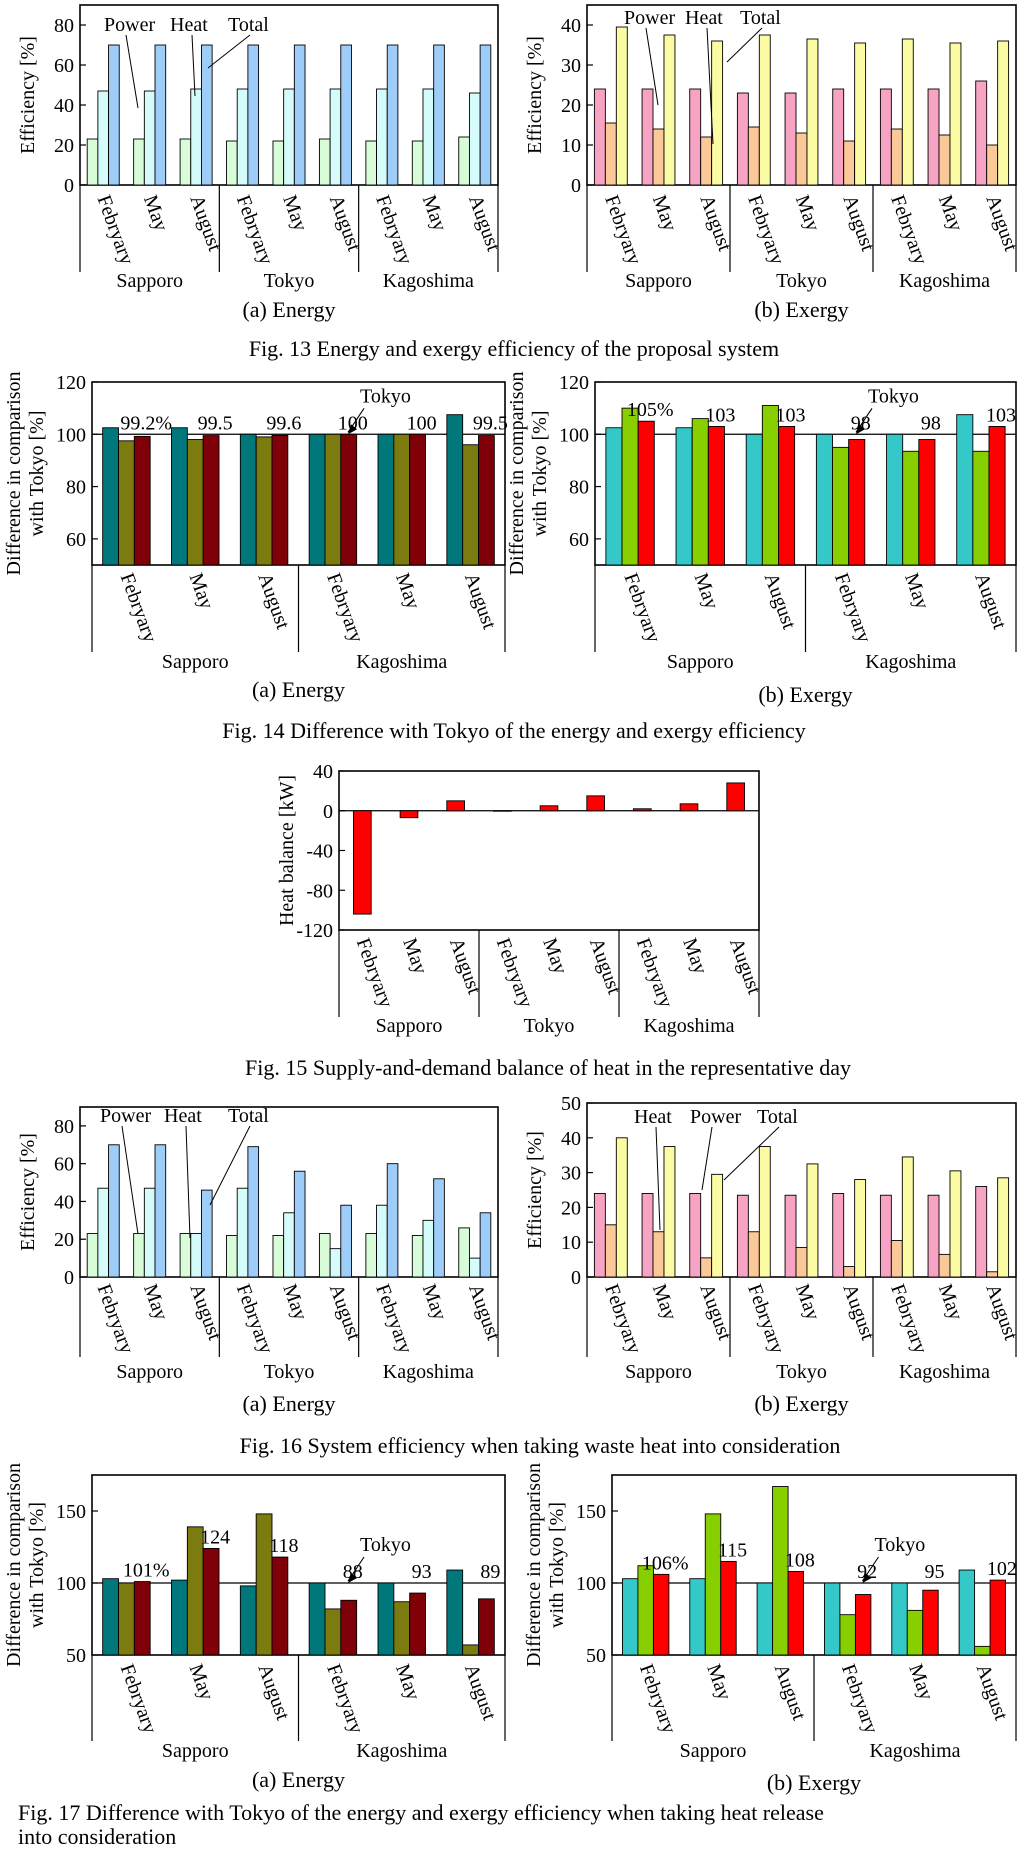 The height and width of the screenshot is (1856, 1029). Describe the element at coordinates (540, 474) in the screenshot. I see `y-axis-label: with Tokyo [%]` at that location.